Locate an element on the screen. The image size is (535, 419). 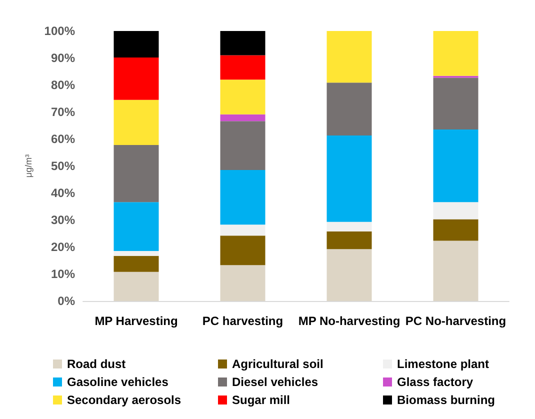
y-tick-label: 80% is located at coordinates (63, 85).